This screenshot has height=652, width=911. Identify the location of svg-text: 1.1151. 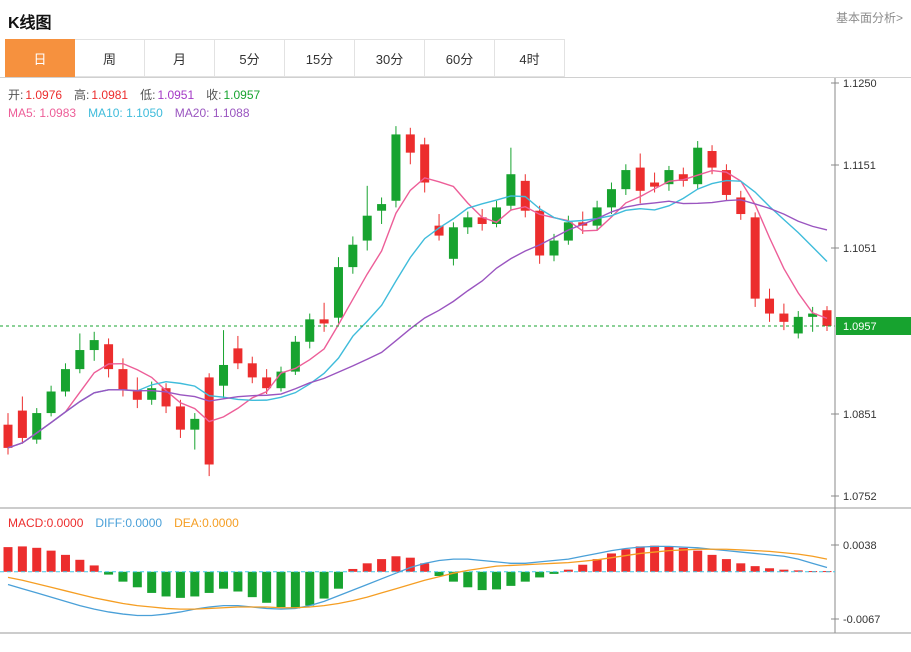
(859, 166).